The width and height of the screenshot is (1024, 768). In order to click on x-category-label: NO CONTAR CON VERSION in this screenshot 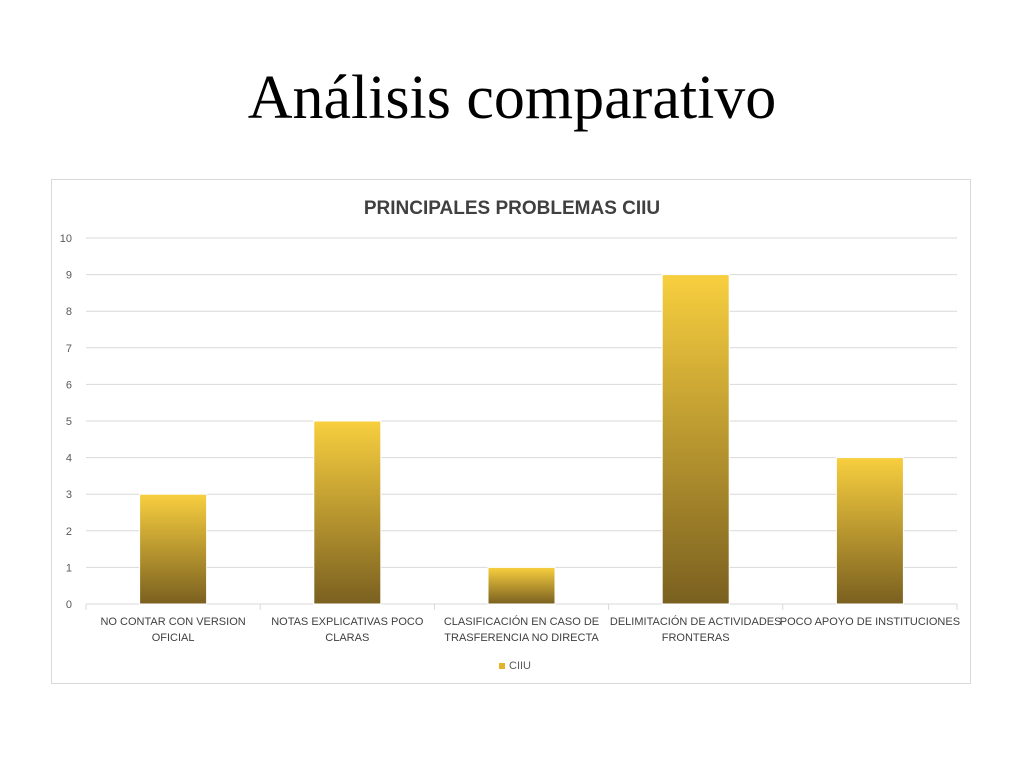, I will do `click(172, 622)`.